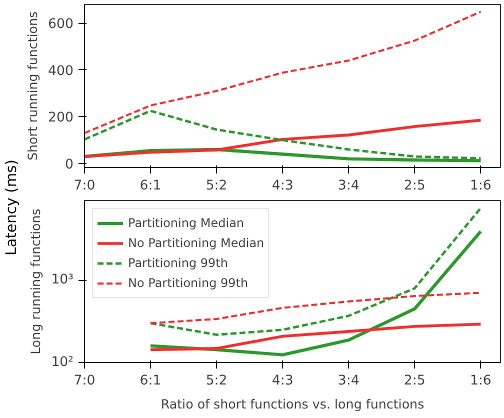 This screenshot has width=504, height=418. What do you see at coordinates (186, 223) in the screenshot?
I see `legend-label: Partitioning Median` at bounding box center [186, 223].